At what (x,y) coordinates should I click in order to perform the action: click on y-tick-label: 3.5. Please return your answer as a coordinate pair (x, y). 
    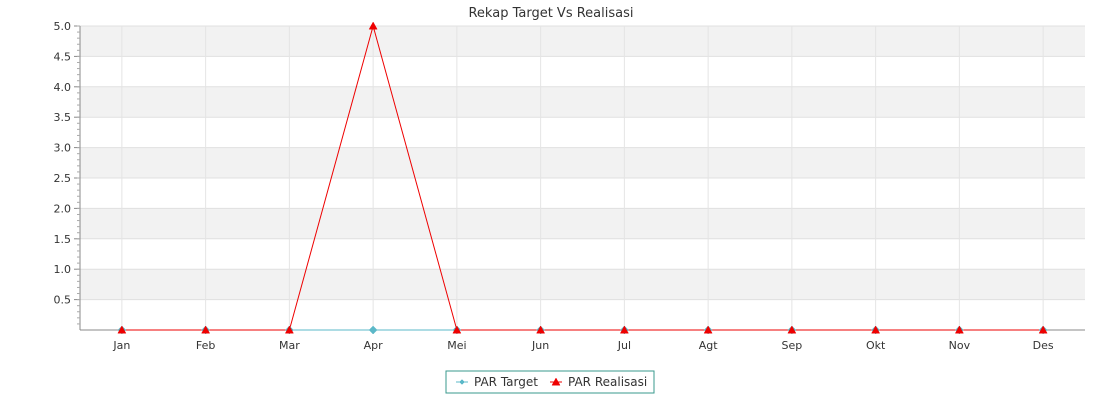
    Looking at the image, I should click on (63, 117).